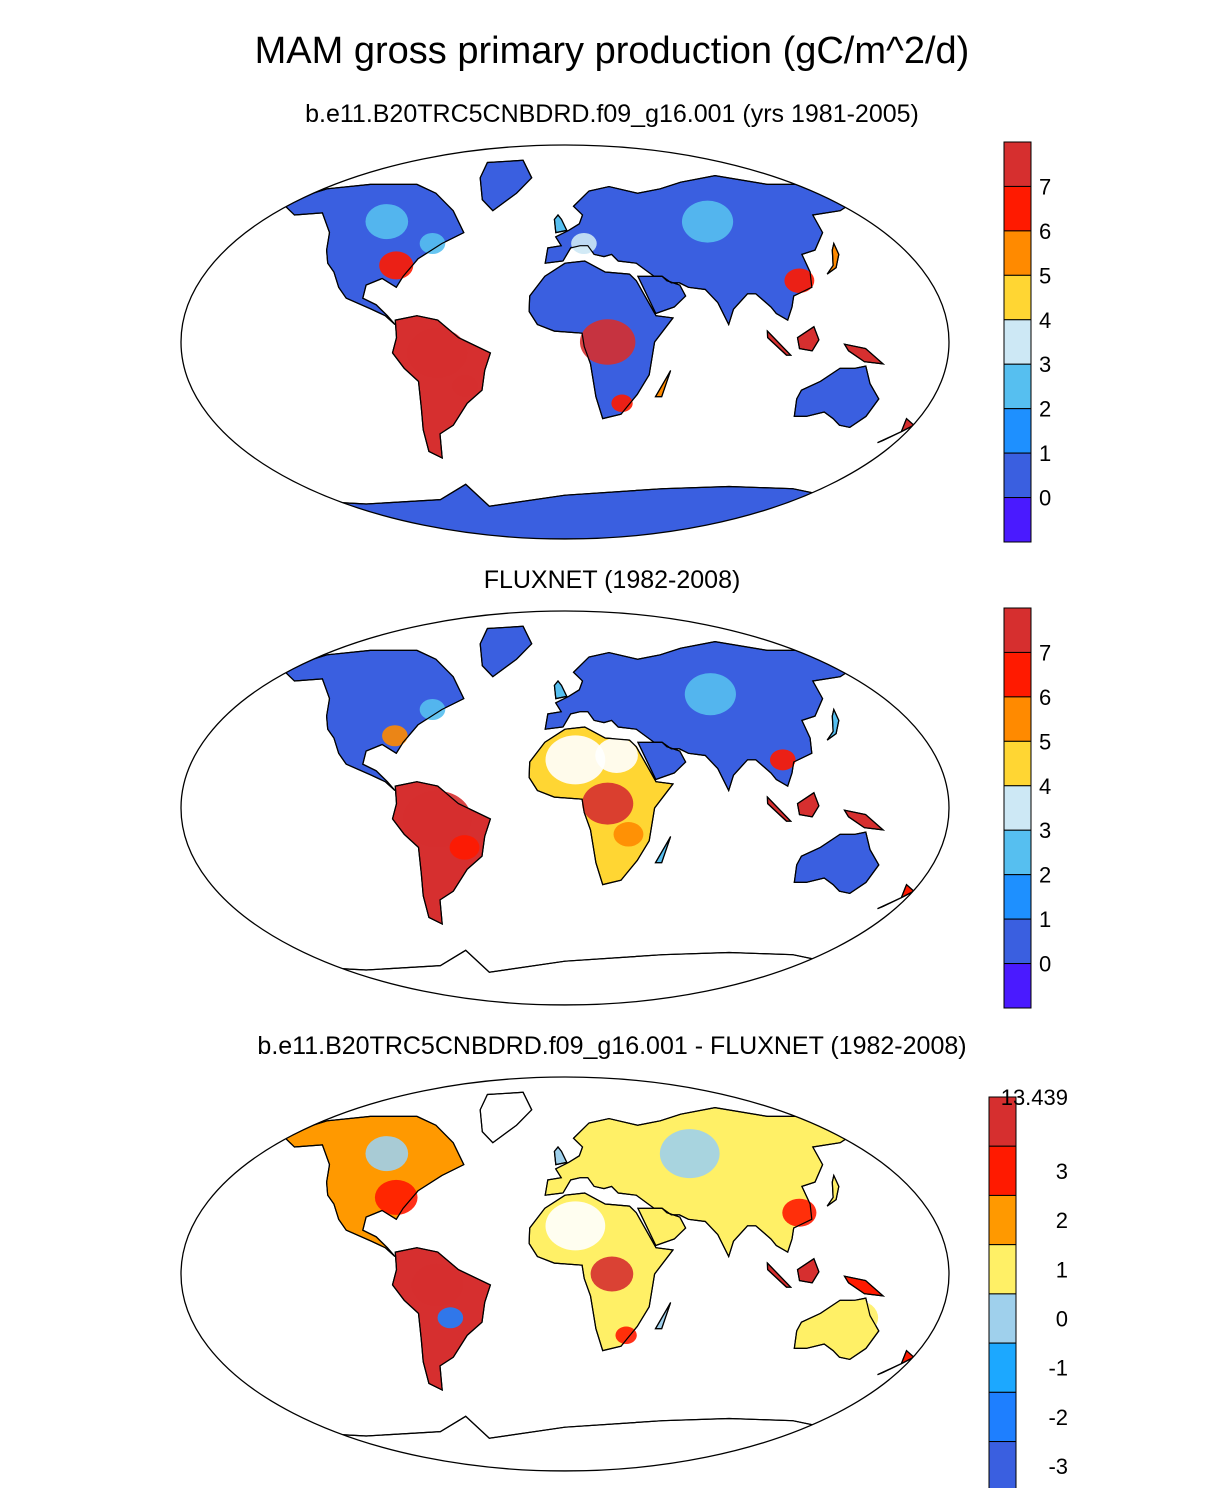  I want to click on colorbar-2: 7 6 5 4 3 2 1 0, so click(1027, 808).